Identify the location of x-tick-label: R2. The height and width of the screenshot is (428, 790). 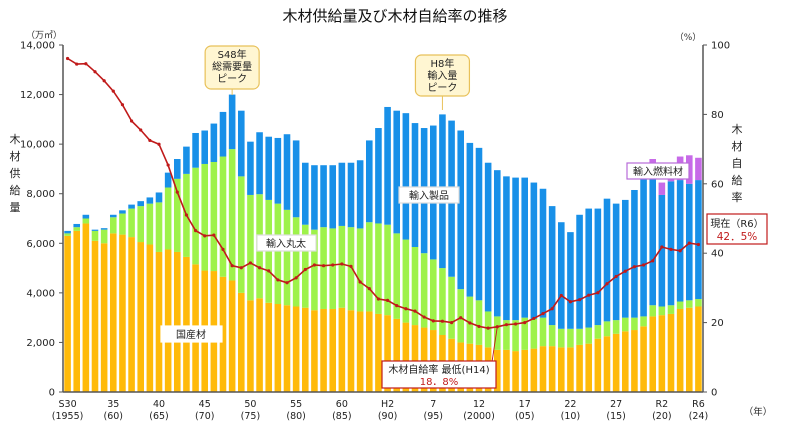
(662, 404).